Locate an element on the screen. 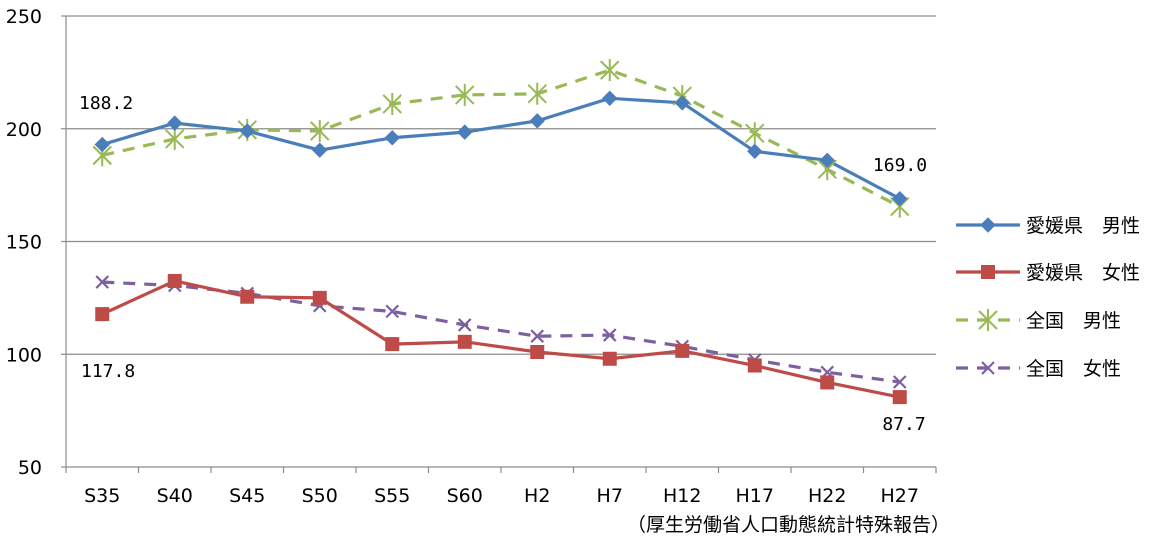 This screenshot has width=1165, height=539. marker-s1-p1 is located at coordinates (174, 280).